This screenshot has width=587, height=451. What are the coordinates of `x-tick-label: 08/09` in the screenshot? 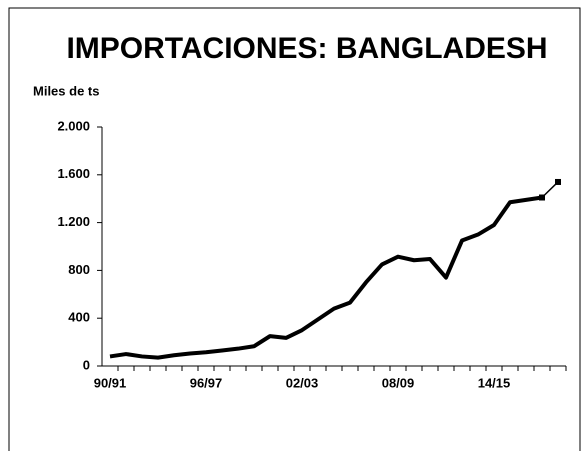 It's located at (398, 382).